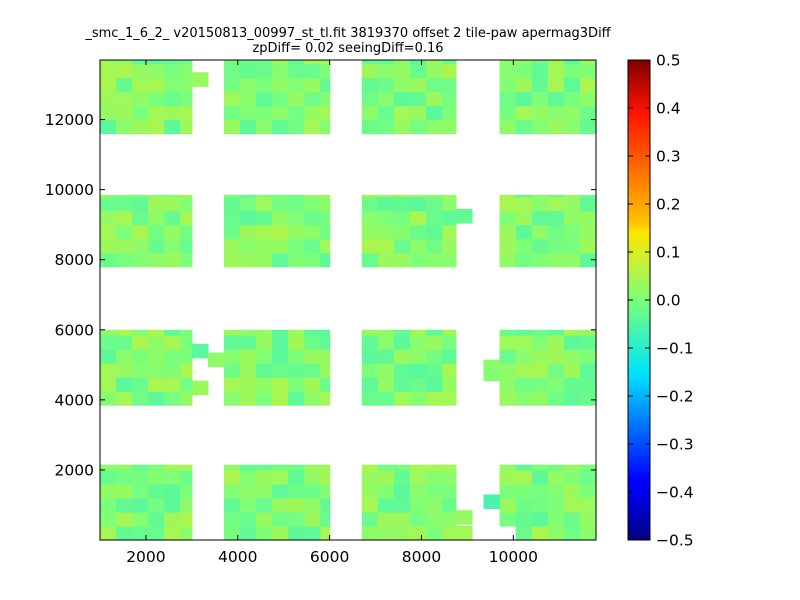 This screenshot has width=800, height=600. I want to click on colorbar-tick-label: −0.5, so click(675, 541).